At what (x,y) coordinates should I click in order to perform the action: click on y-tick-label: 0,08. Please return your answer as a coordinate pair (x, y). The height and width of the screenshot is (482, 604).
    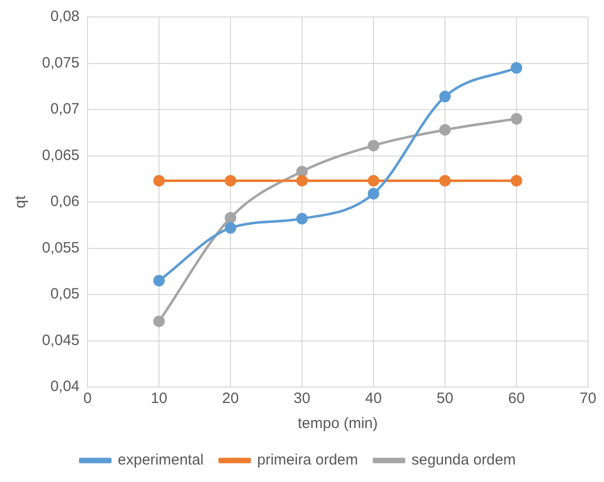
    Looking at the image, I should click on (65, 17).